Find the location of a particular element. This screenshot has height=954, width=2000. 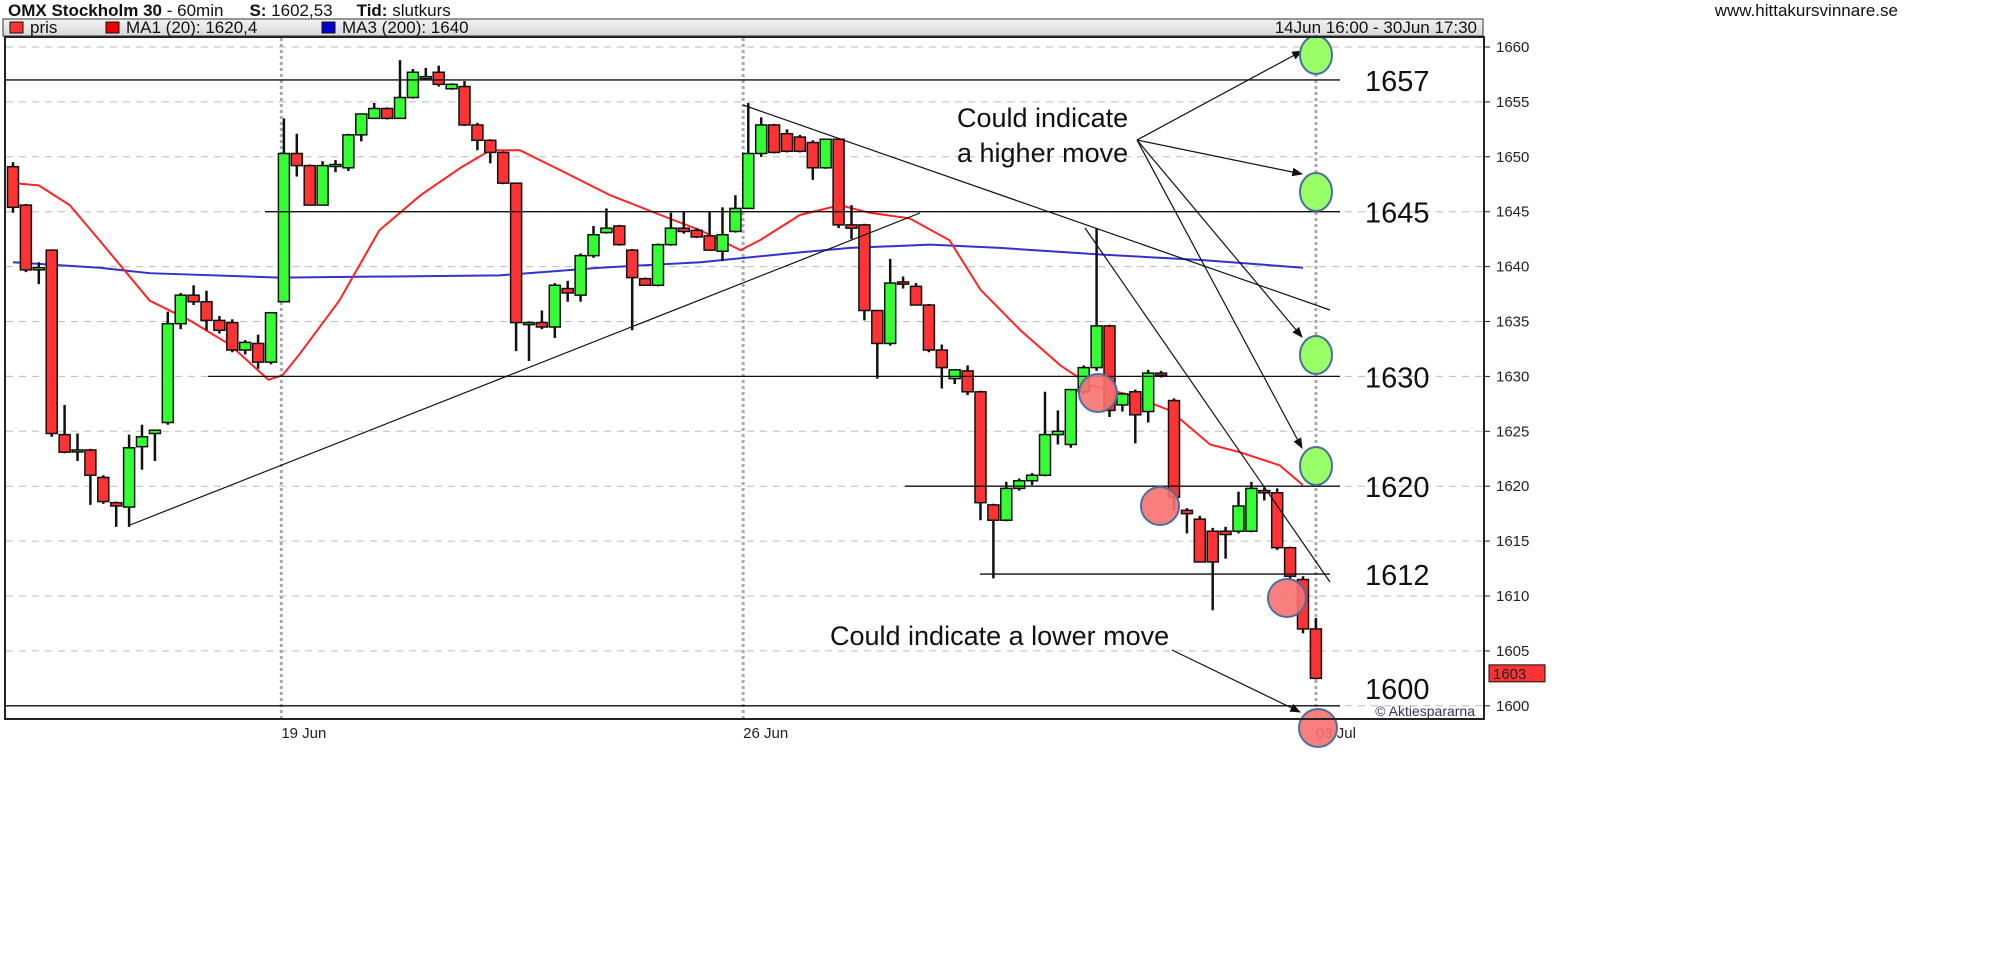

legend-swatch is located at coordinates (112, 27).